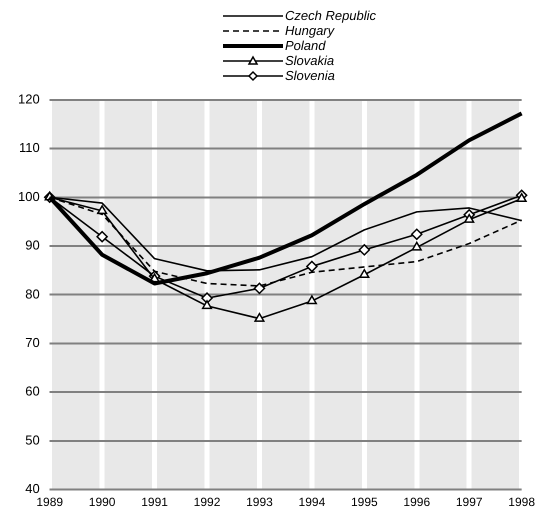 This screenshot has width=549, height=526. I want to click on y-tick-label: 120, so click(29, 98).